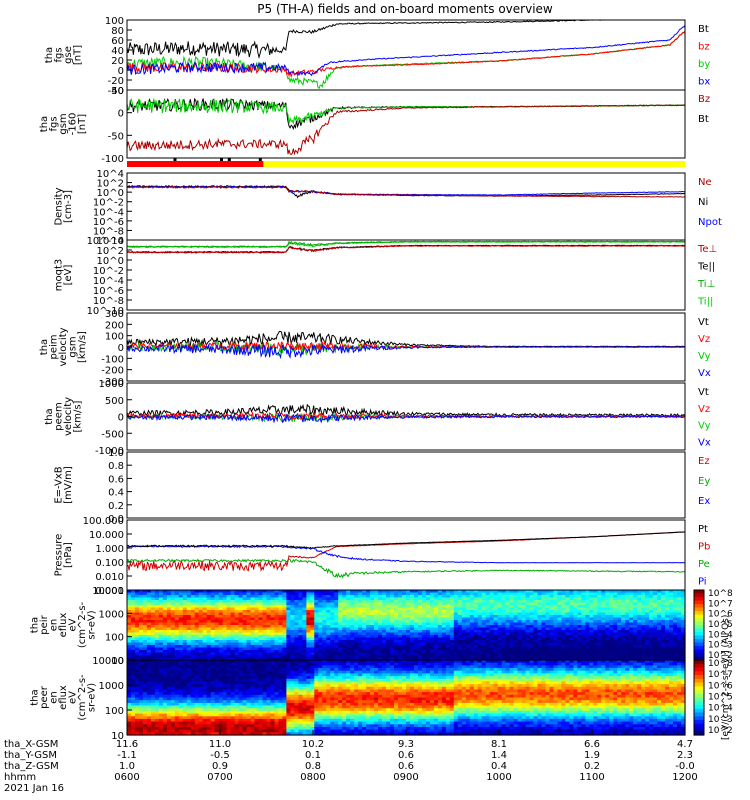  What do you see at coordinates (108, 301) in the screenshot?
I see `y-tick-label: 10^-8` at bounding box center [108, 301].